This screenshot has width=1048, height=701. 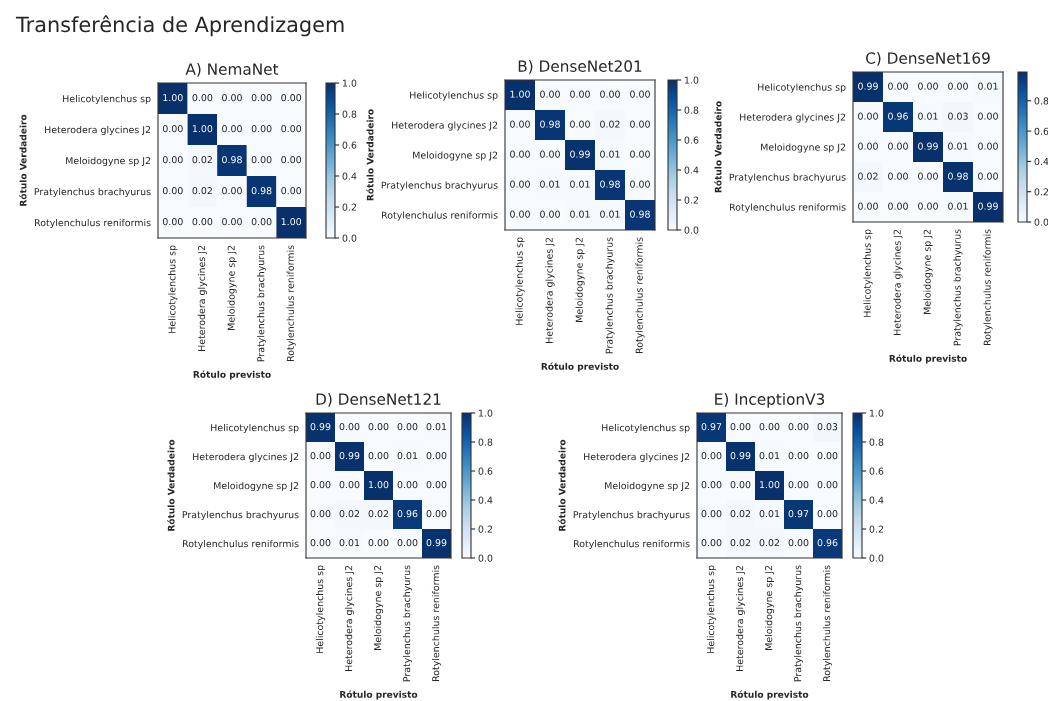 I want to click on y-tick-label: Pratylenchus brachyurus, so click(x=240, y=515).